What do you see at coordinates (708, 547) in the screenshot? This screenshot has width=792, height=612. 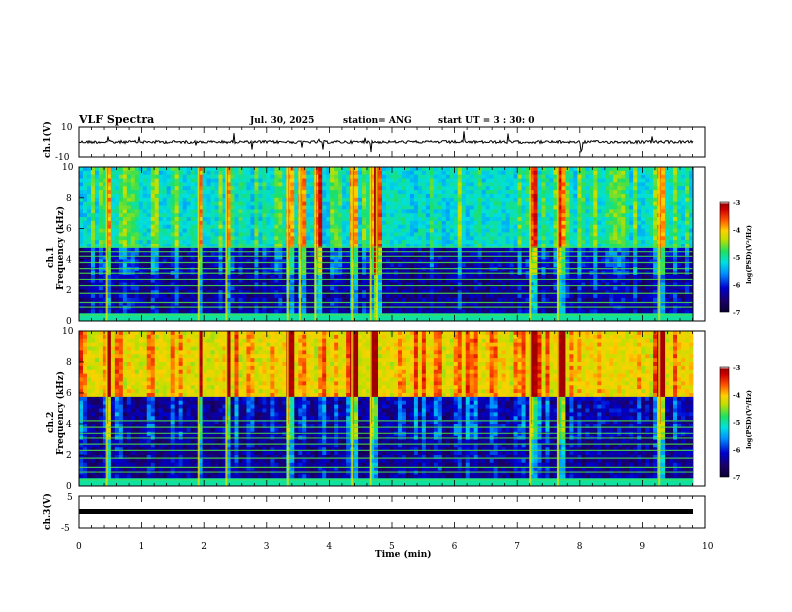 I see `x-tick-label: 10` at bounding box center [708, 547].